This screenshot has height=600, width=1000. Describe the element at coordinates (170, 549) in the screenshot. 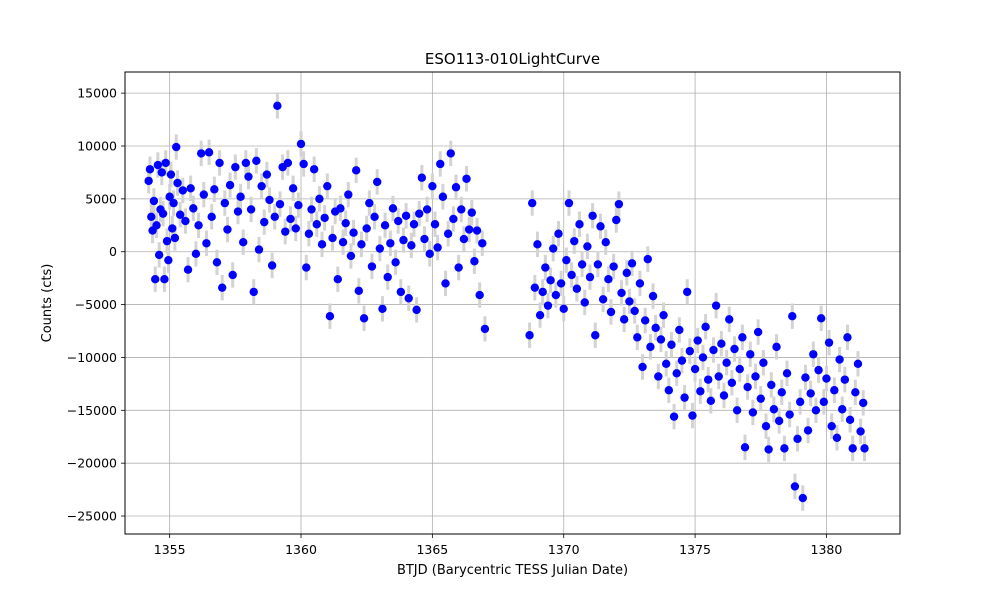

I see `x-tick-label: 1355` at that location.